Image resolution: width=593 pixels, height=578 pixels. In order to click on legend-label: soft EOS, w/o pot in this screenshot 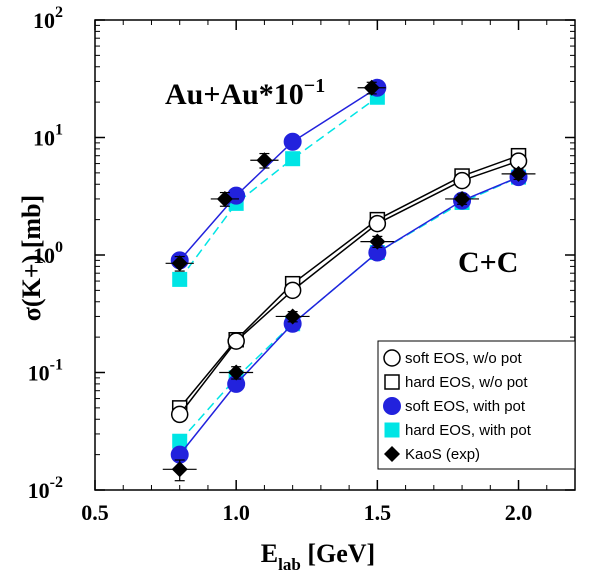, I will do `click(464, 358)`.